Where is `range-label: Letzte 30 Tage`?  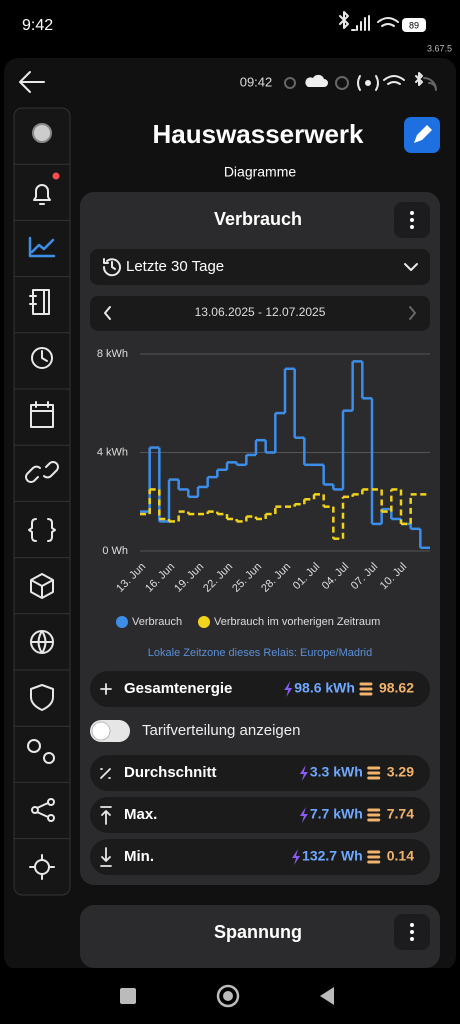 range-label: Letzte 30 Tage is located at coordinates (175, 266).